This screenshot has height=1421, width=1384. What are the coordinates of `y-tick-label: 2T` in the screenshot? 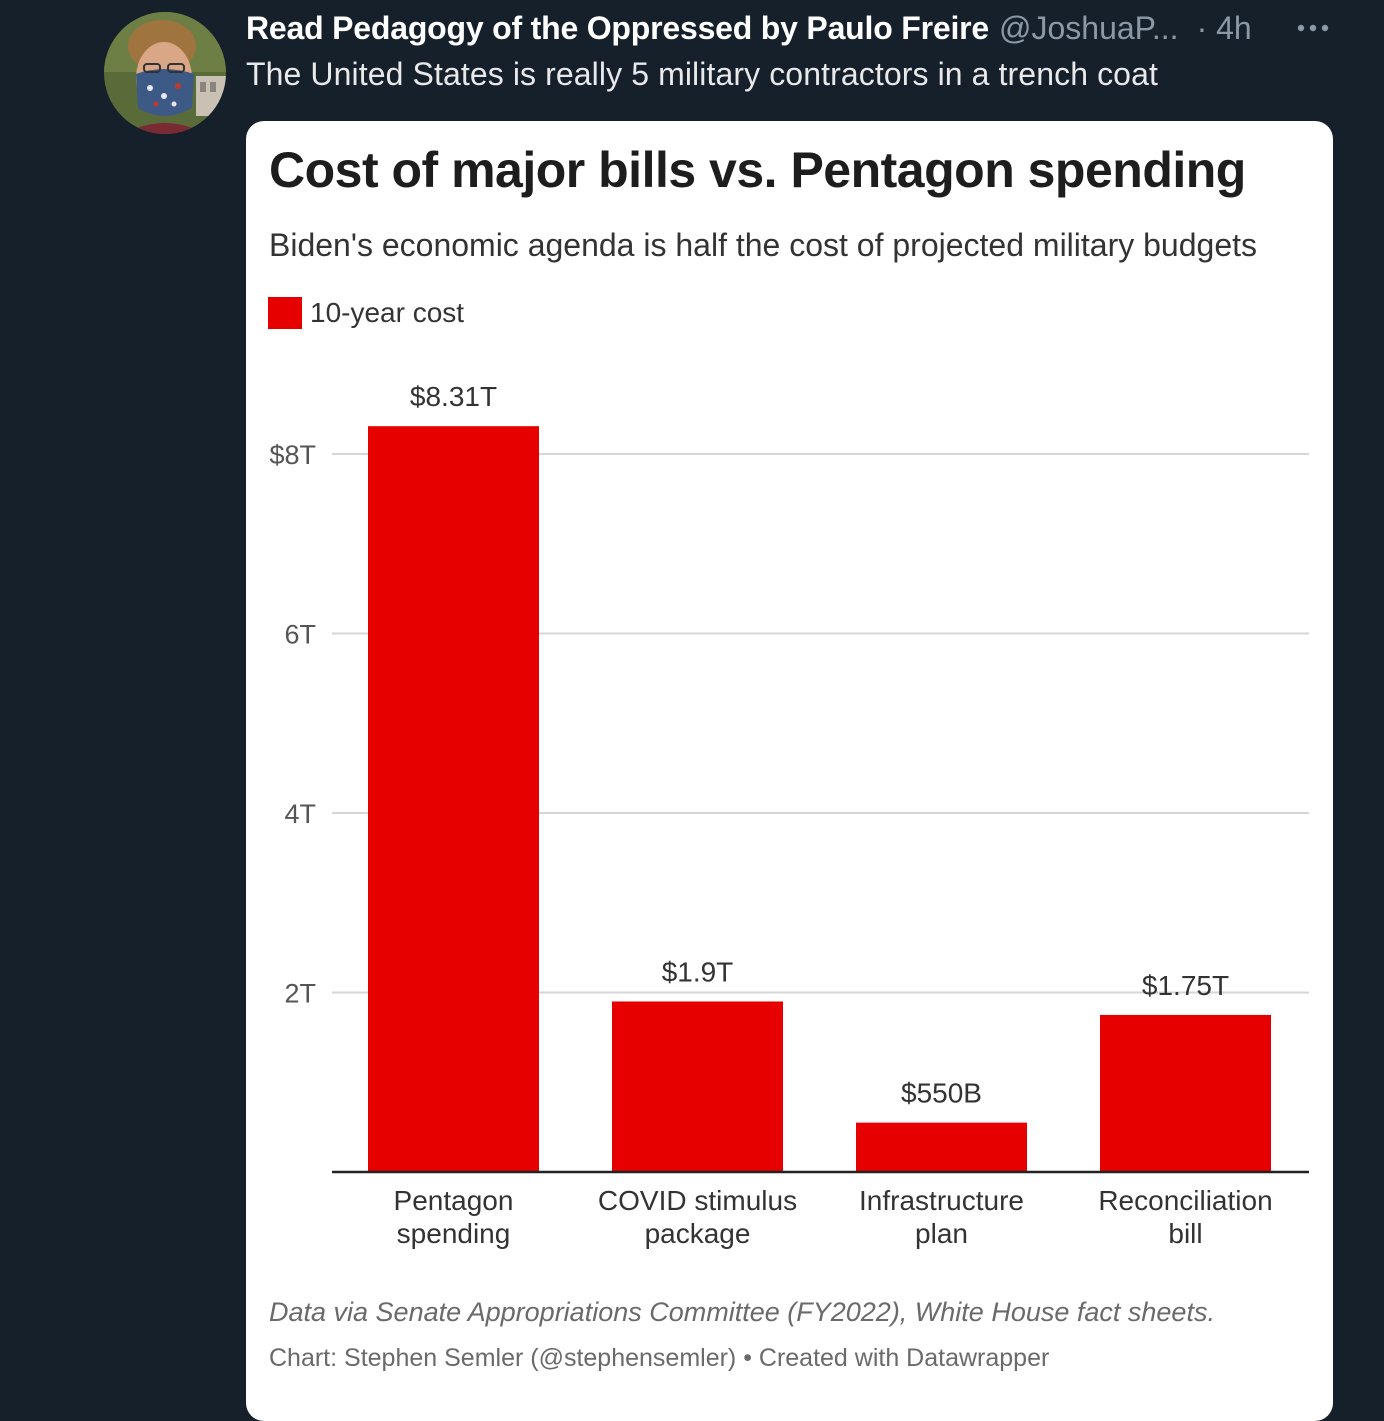 It's located at (300, 994).